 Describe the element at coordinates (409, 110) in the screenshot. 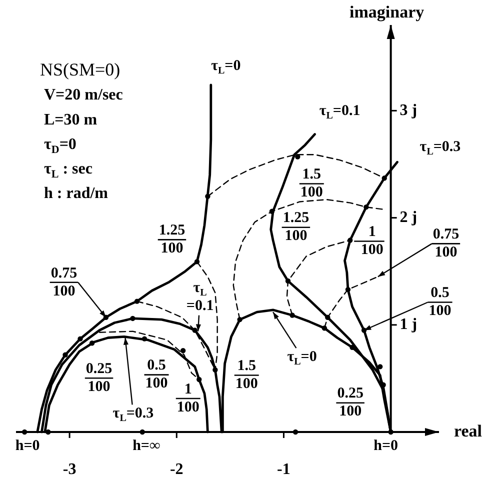

I see `y-tick-label: 3 j` at that location.